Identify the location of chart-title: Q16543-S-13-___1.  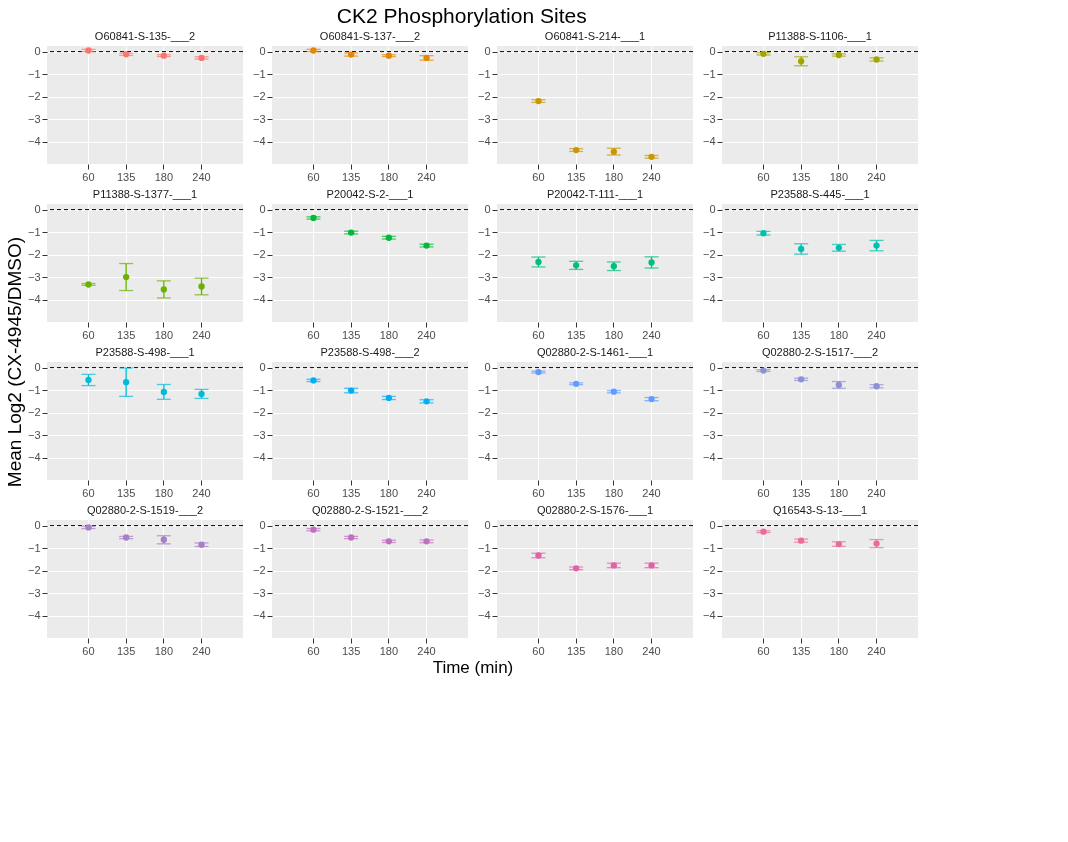
(820, 509).